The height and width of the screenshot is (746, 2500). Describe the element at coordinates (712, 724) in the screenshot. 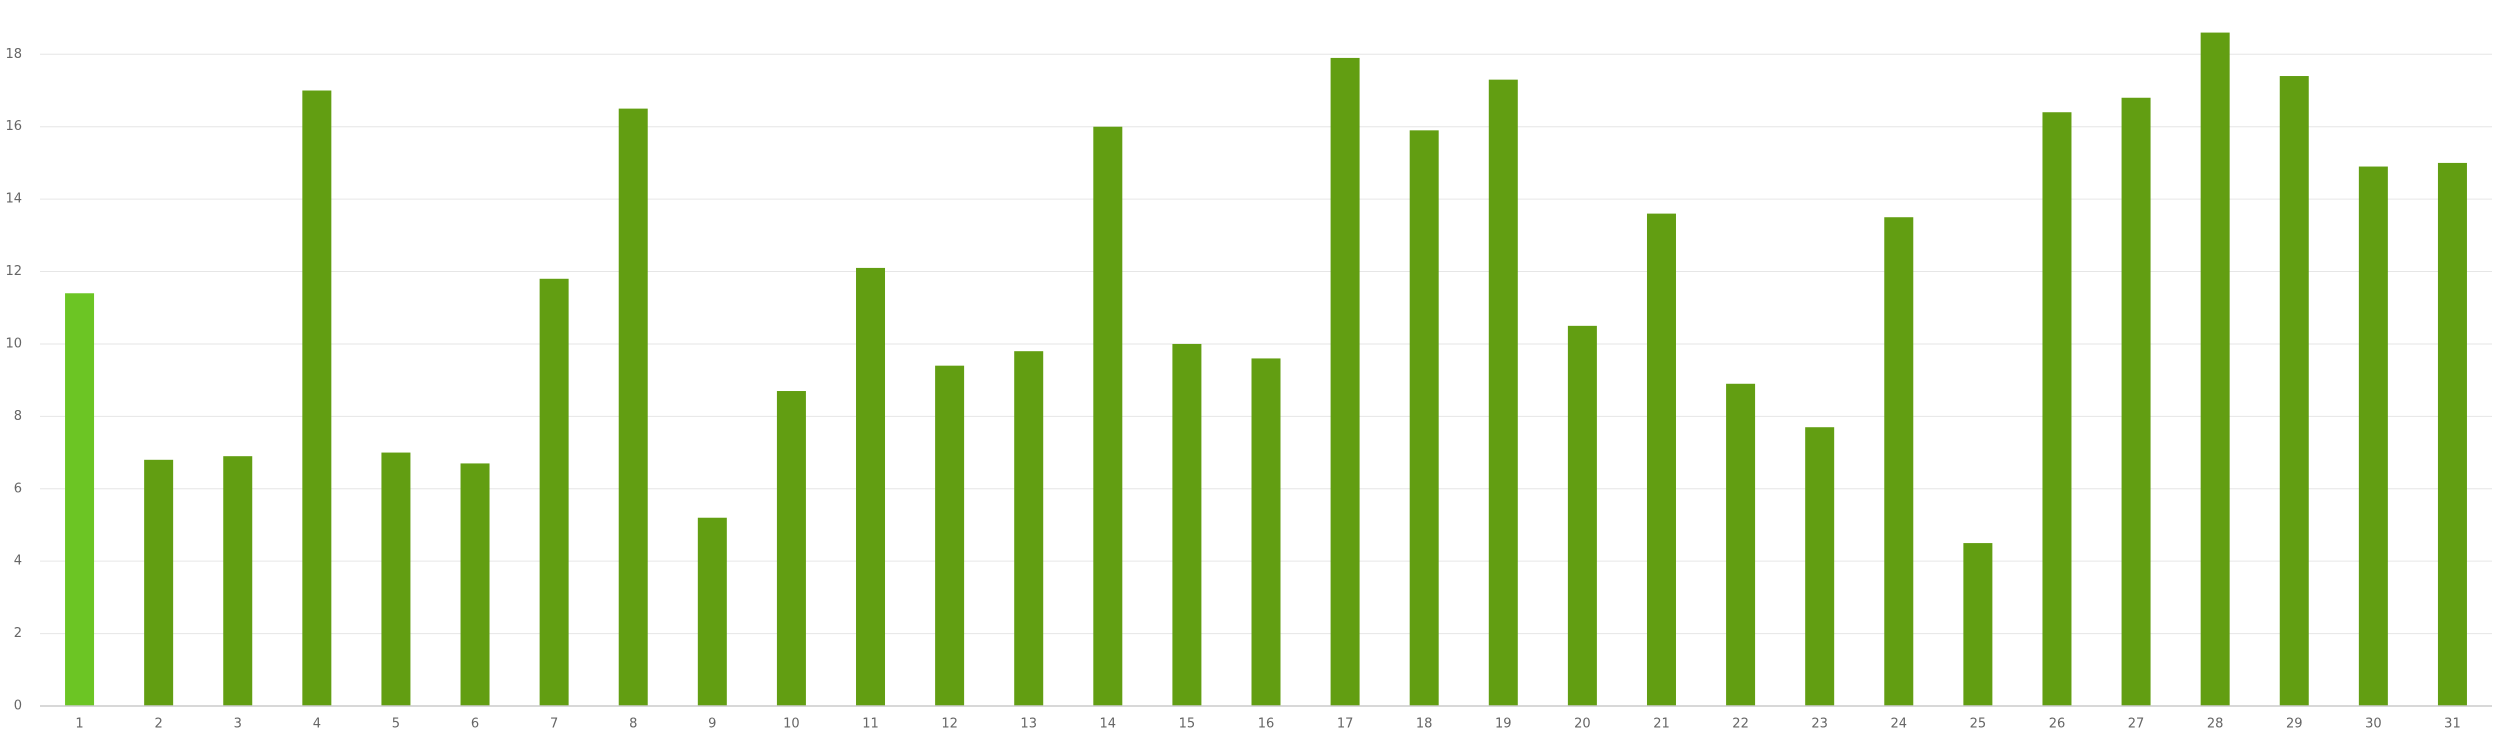

I see `x-tick-label: 9` at that location.